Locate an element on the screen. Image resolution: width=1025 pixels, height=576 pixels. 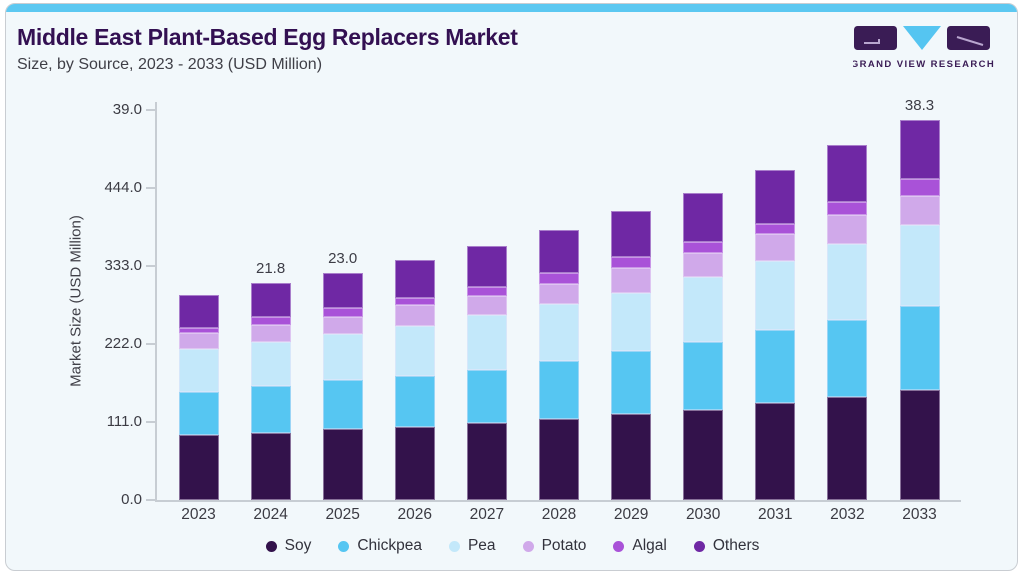
bar-2031 is located at coordinates (775, 335).